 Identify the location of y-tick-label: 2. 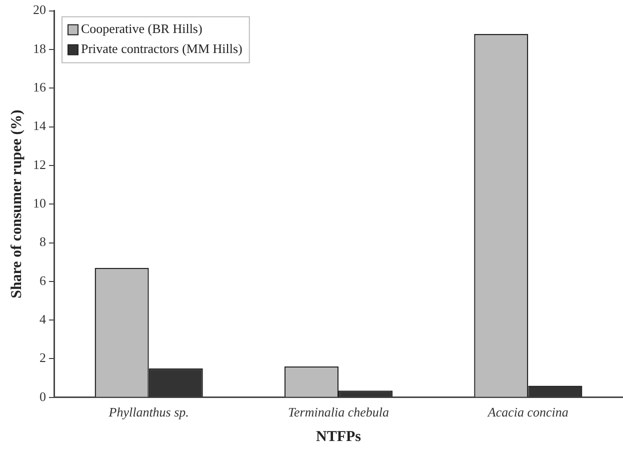
(43, 358).